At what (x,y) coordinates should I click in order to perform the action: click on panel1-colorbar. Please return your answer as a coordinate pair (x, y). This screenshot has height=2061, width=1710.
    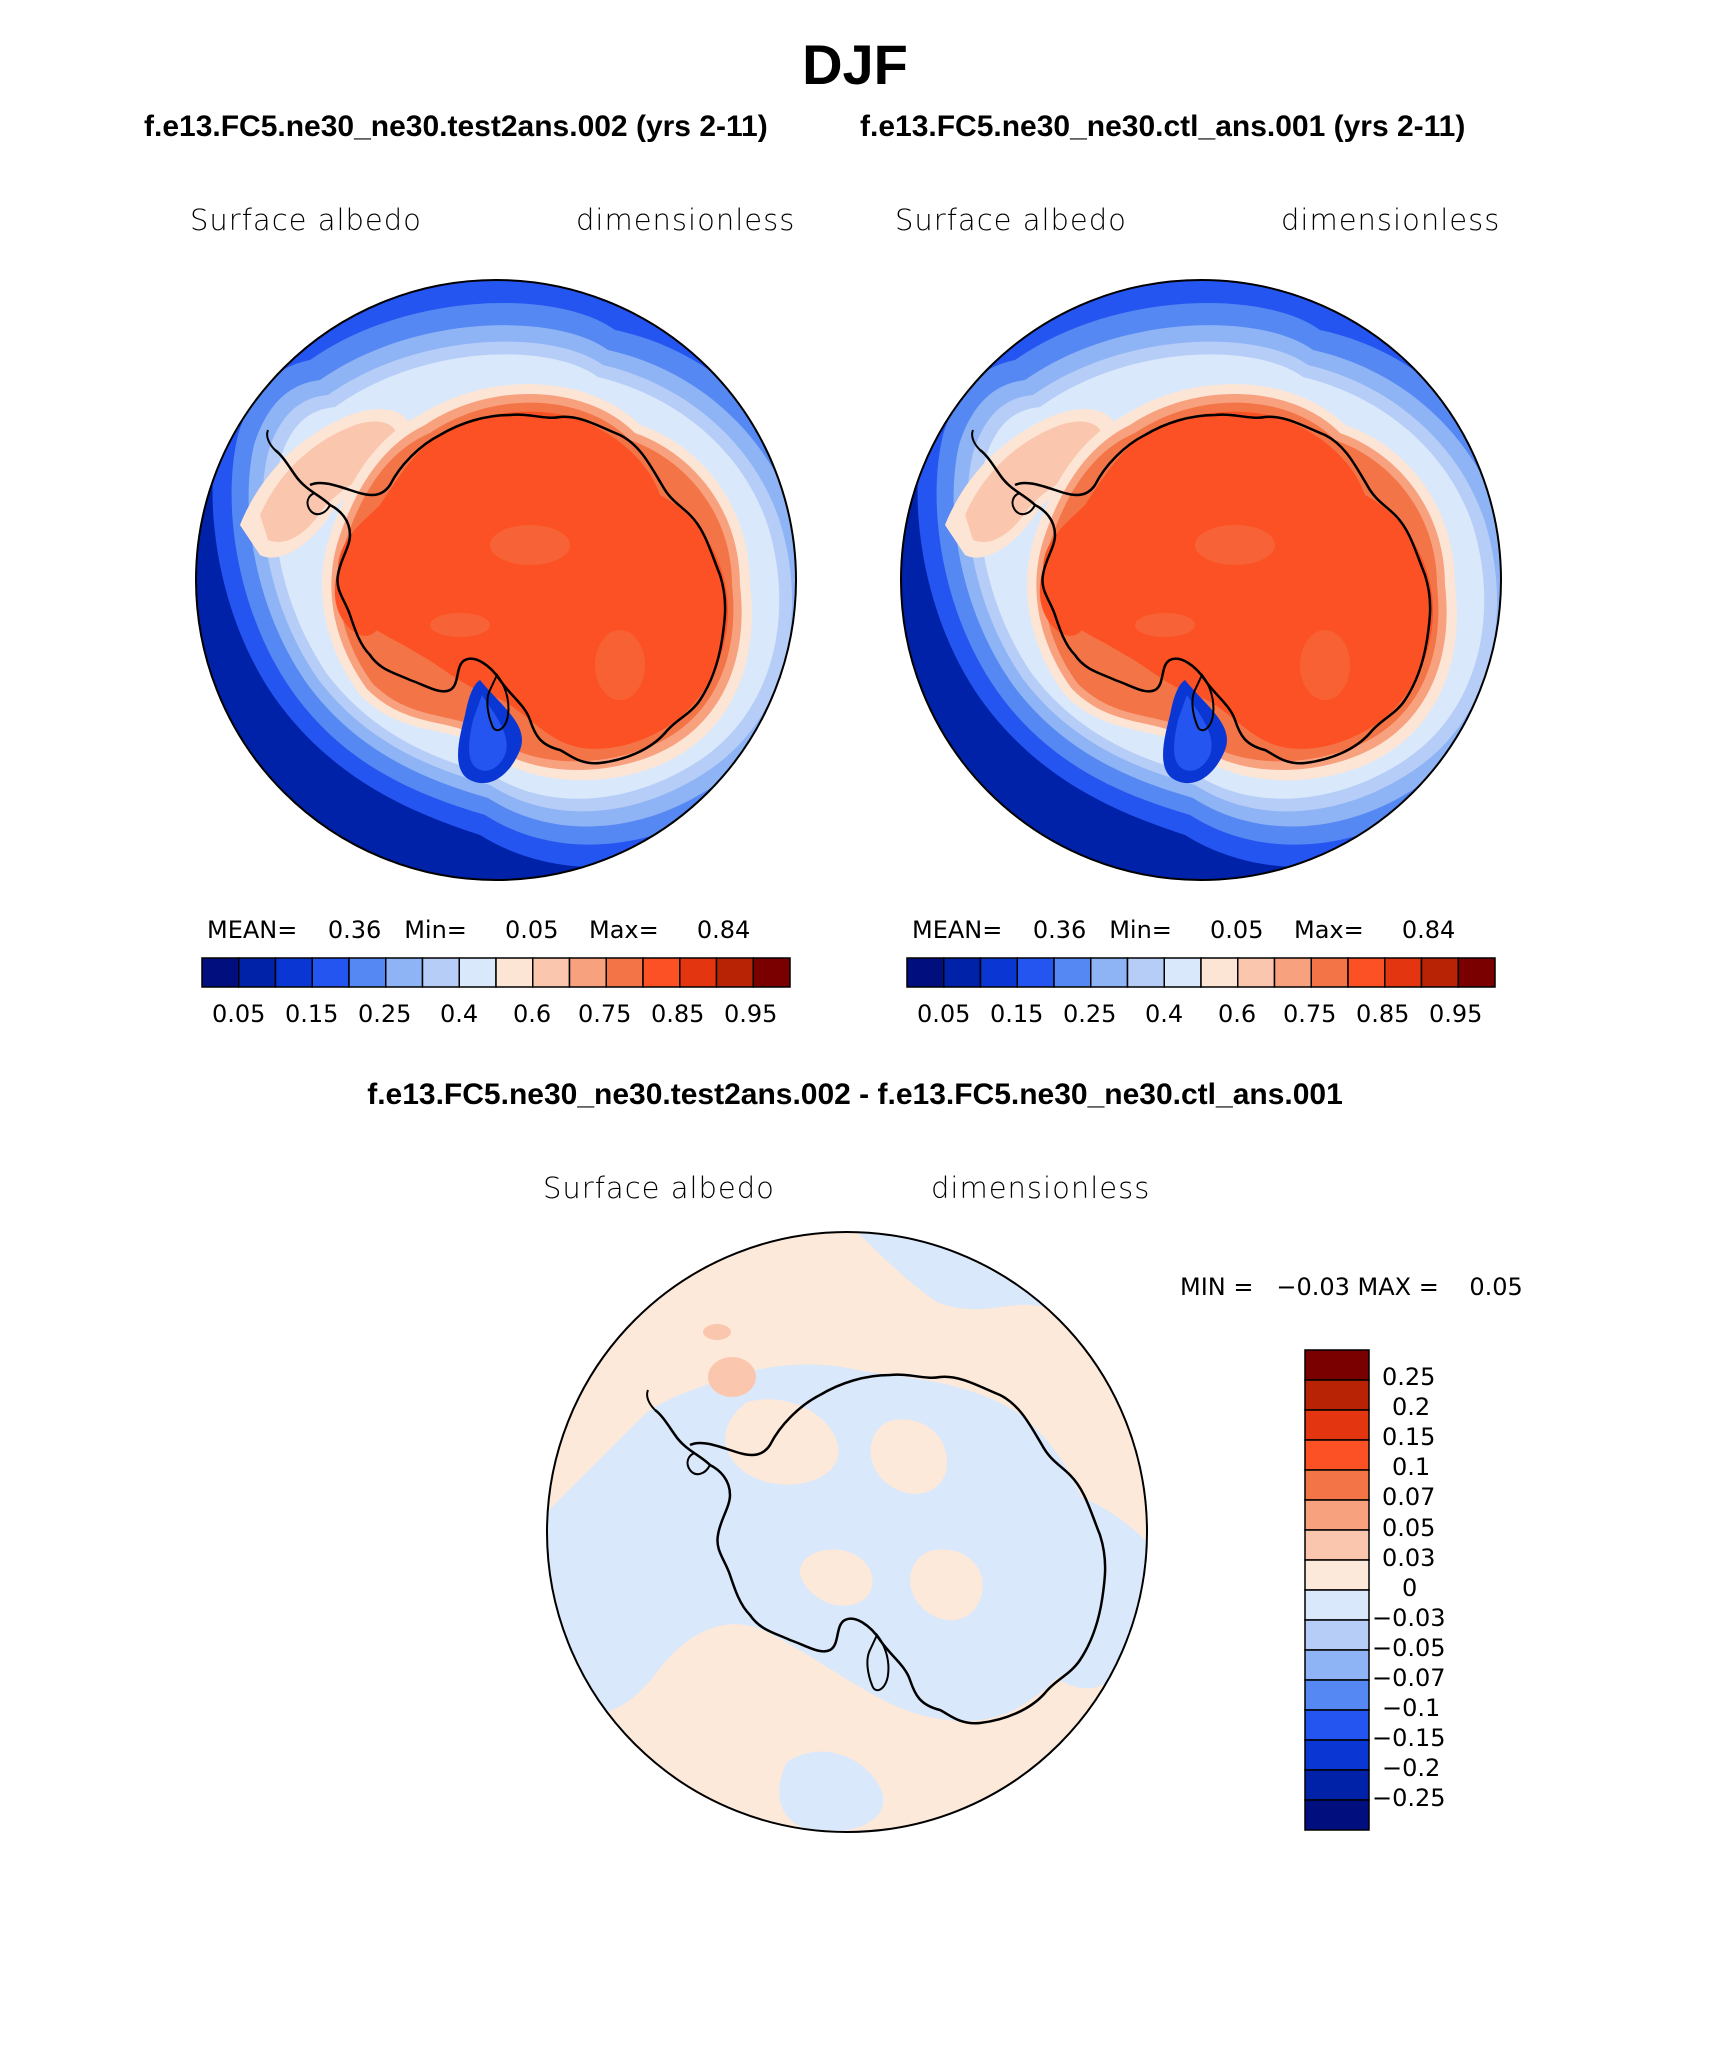
    Looking at the image, I should click on (496, 972).